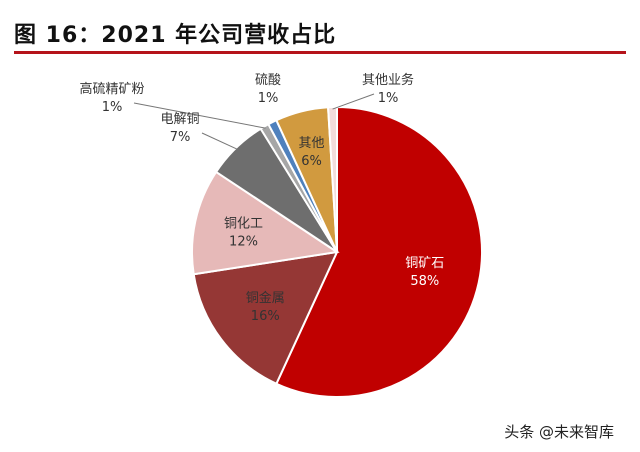 The image size is (640, 452). What do you see at coordinates (268, 80) in the screenshot?
I see `slice-label-6: 硫酸` at bounding box center [268, 80].